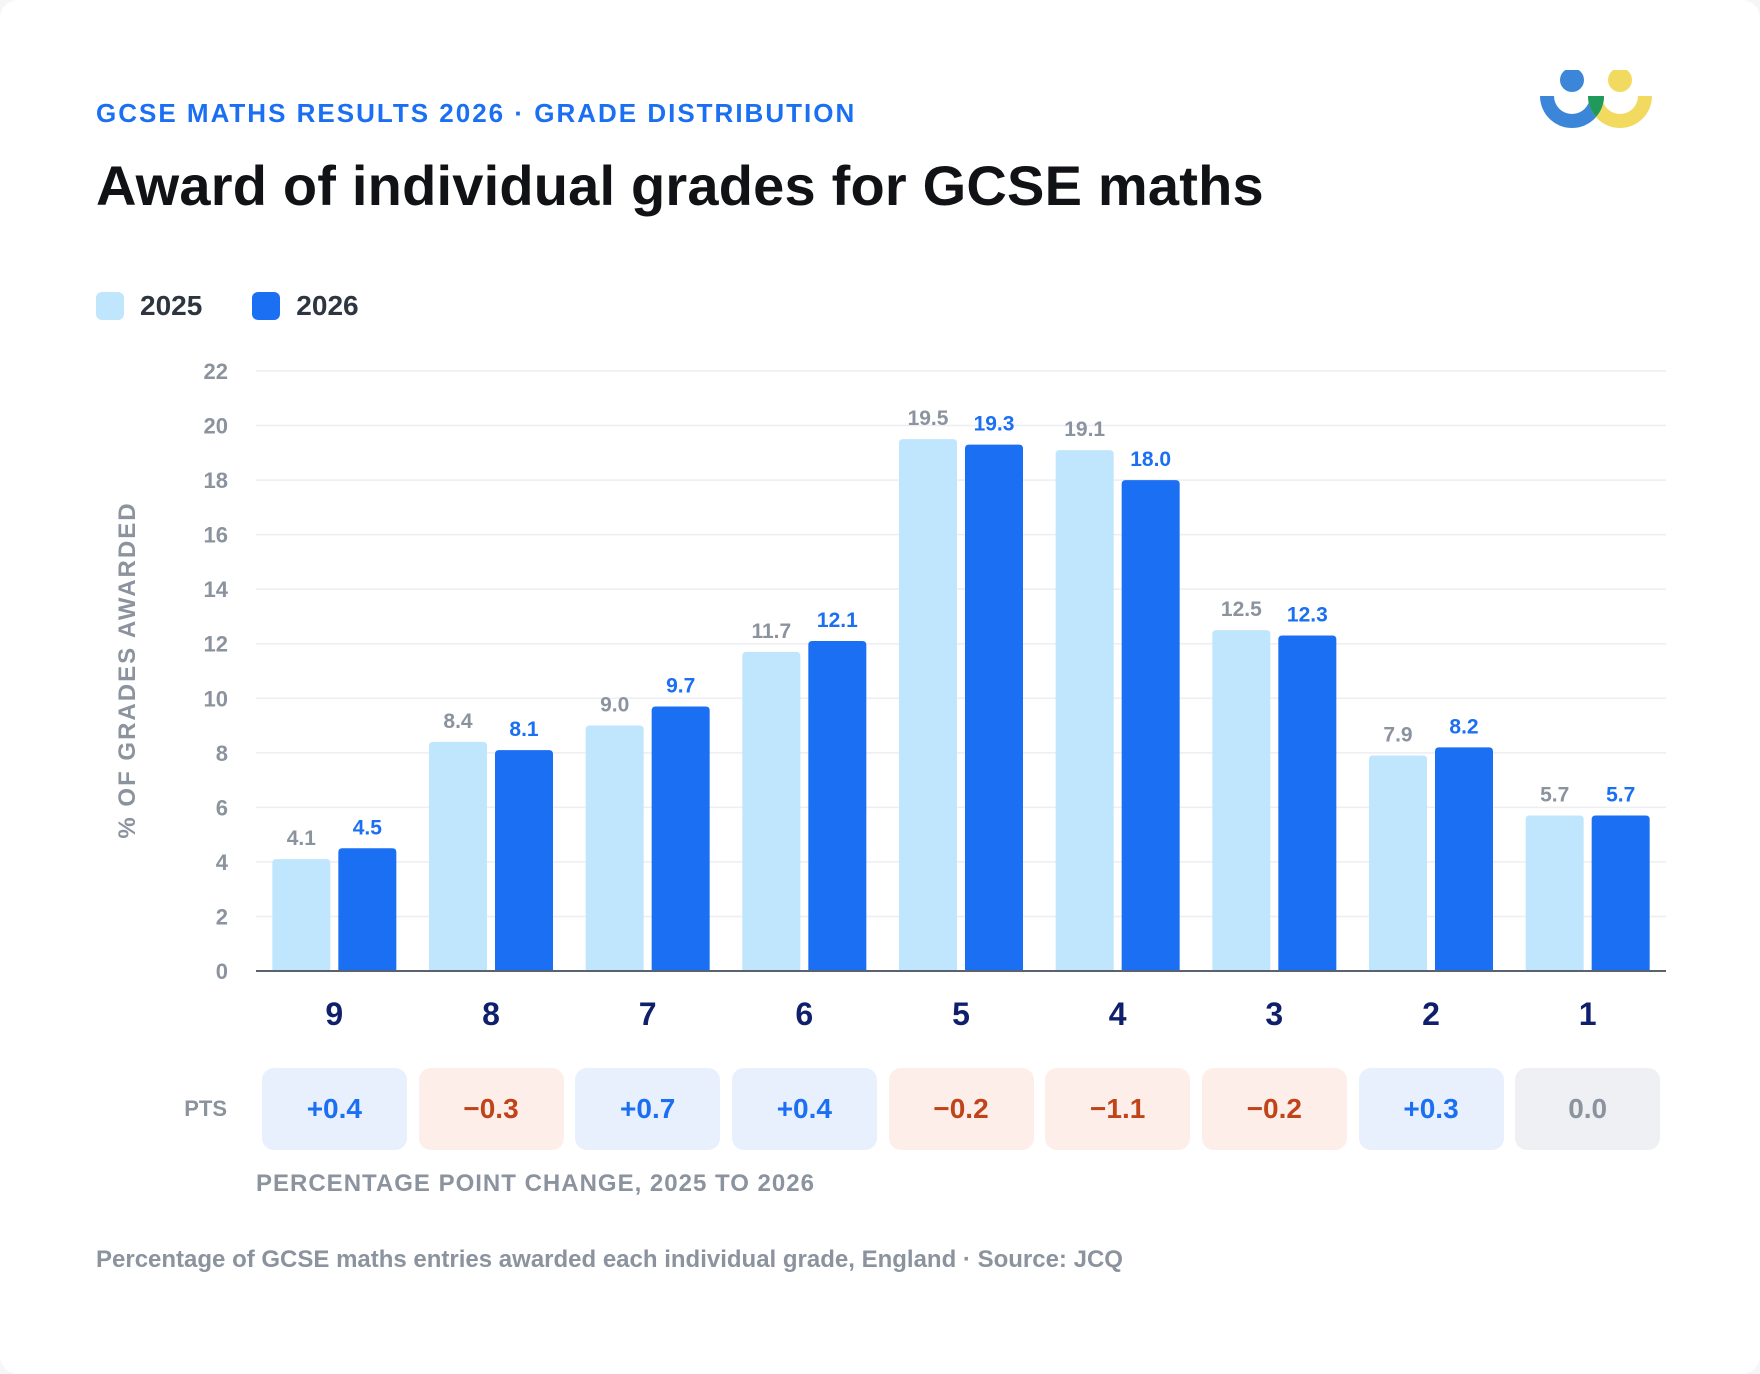 The height and width of the screenshot is (1374, 1760). What do you see at coordinates (804, 1109) in the screenshot?
I see `change-chip-grade-6: +0.4` at bounding box center [804, 1109].